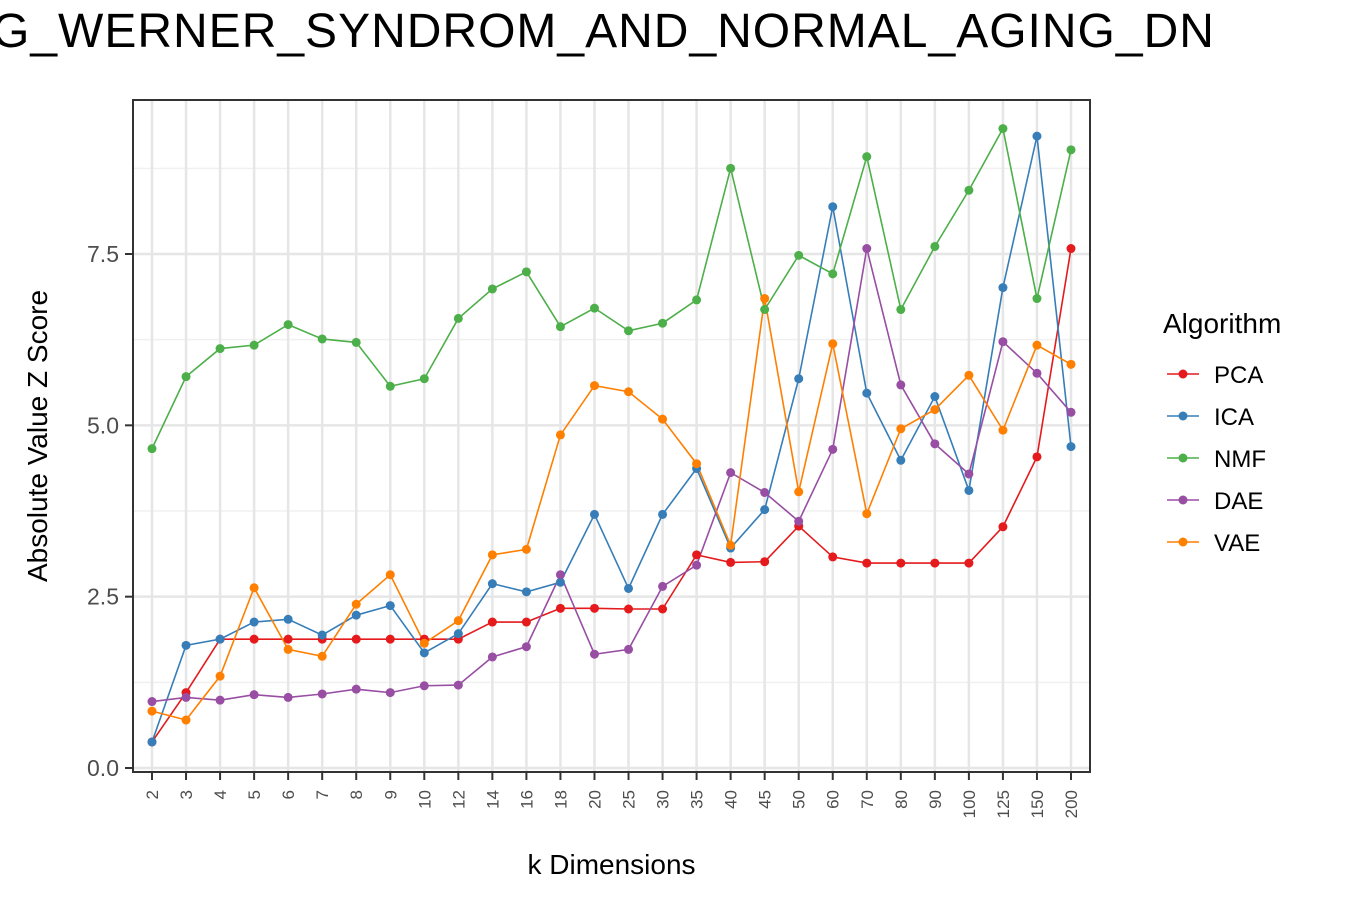 Image resolution: width=1350 pixels, height=900 pixels. What do you see at coordinates (607, 31) in the screenshot?
I see `chart-title: G_WERNER_SYNDROM_AND_NORMAL_AGING_DN` at bounding box center [607, 31].